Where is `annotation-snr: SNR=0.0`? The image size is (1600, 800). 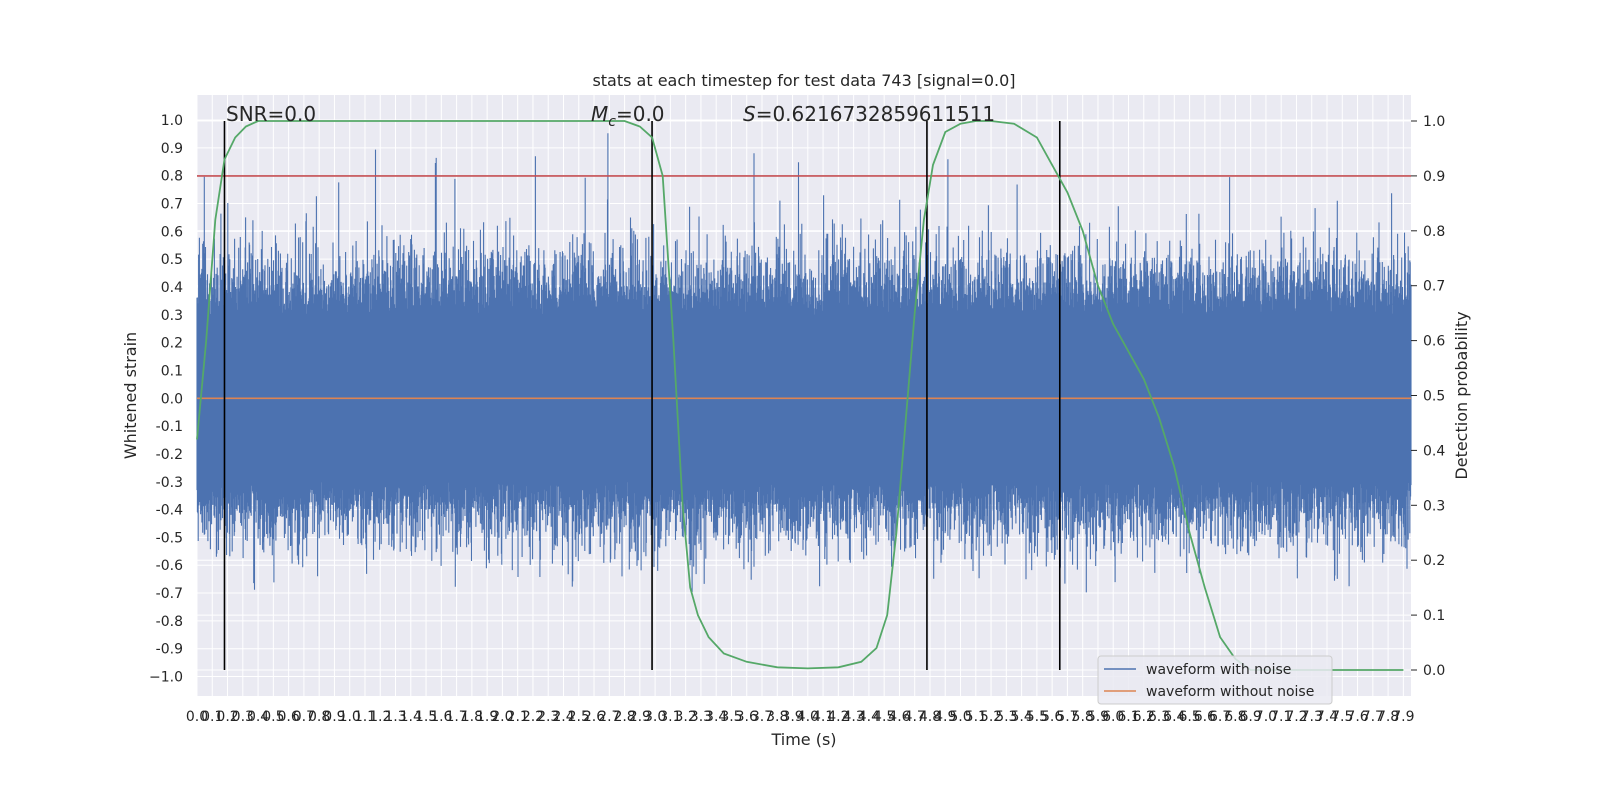
annotation-snr: SNR=0.0 is located at coordinates (271, 114).